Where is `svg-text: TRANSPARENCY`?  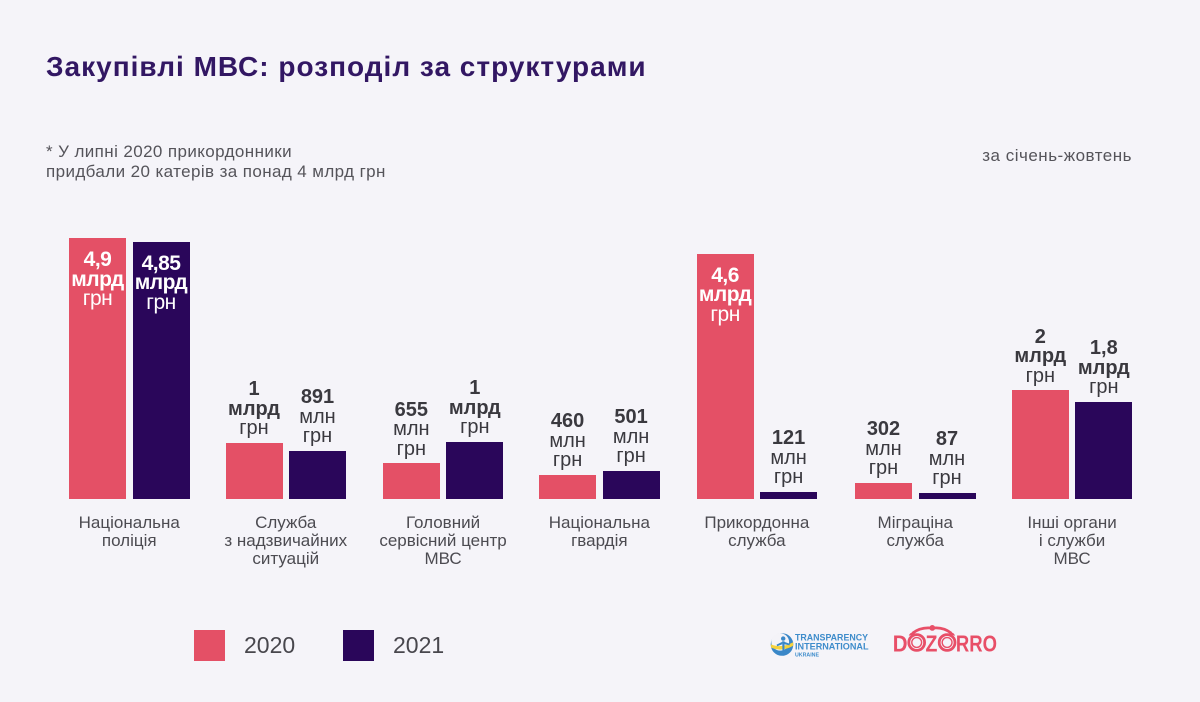 svg-text: TRANSPARENCY is located at coordinates (831, 638).